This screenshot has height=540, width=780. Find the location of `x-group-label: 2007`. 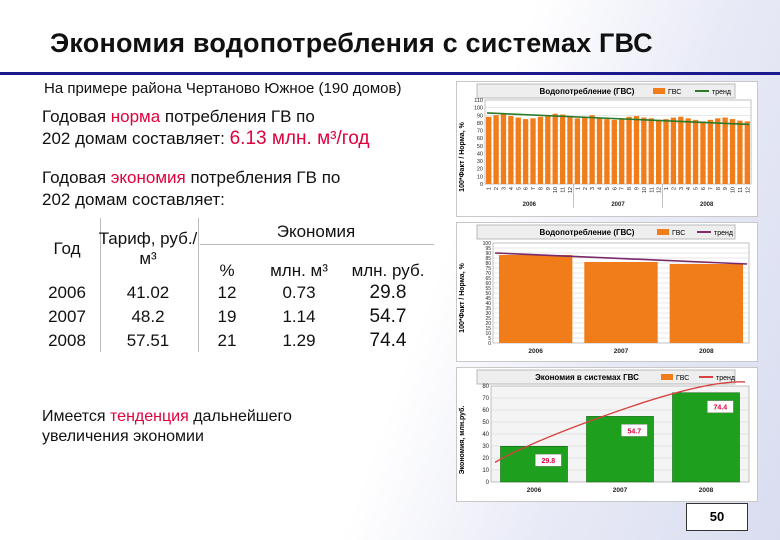

x-group-label: 2007 is located at coordinates (618, 205).